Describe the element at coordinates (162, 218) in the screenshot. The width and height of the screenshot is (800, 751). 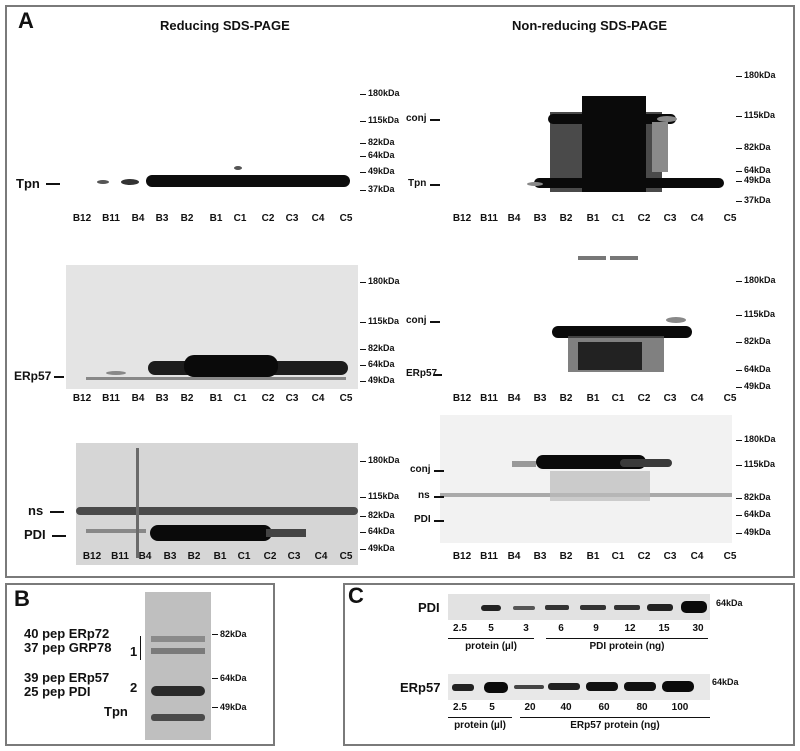
I see `lane-label: B3` at that location.